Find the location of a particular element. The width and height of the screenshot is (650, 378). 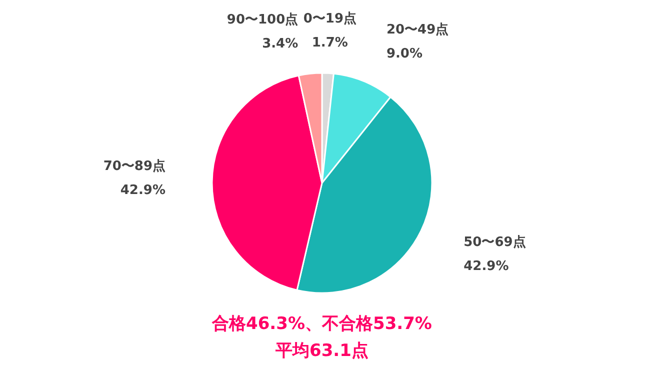

text: 合格46.3%、不合格53.7% is located at coordinates (321, 324).